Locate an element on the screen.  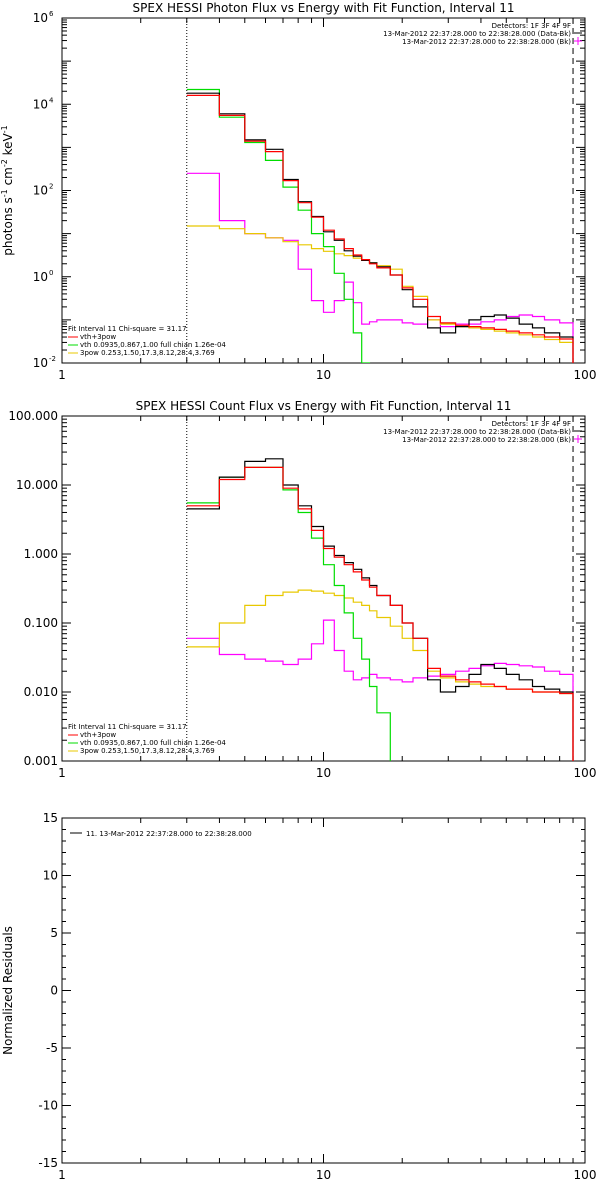
series-vth is located at coordinates (380, 225).